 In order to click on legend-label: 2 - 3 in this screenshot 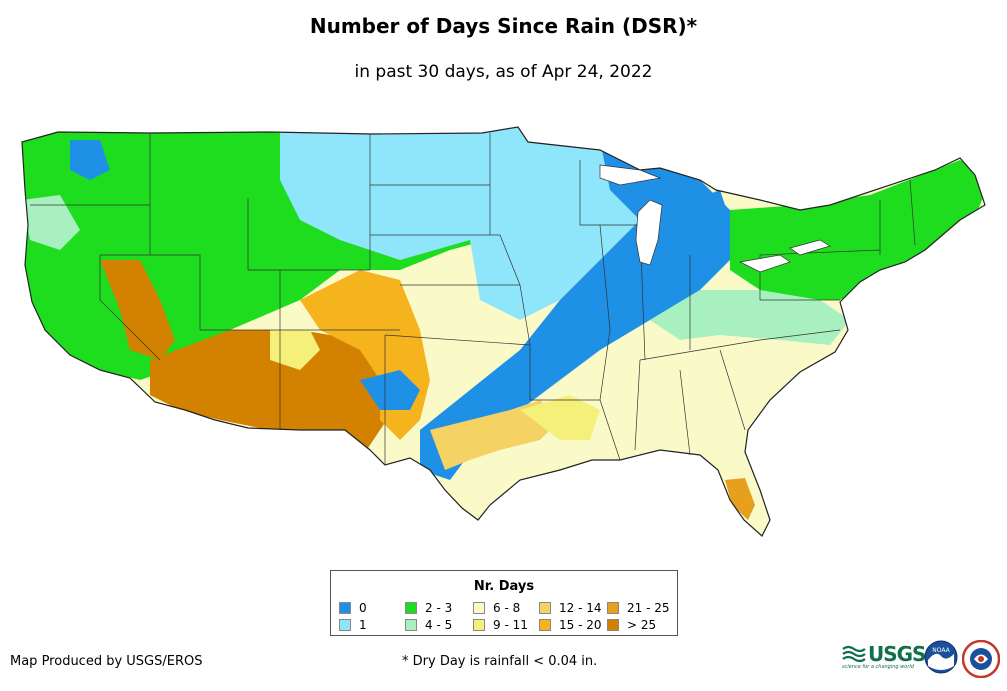, I will do `click(439, 608)`.